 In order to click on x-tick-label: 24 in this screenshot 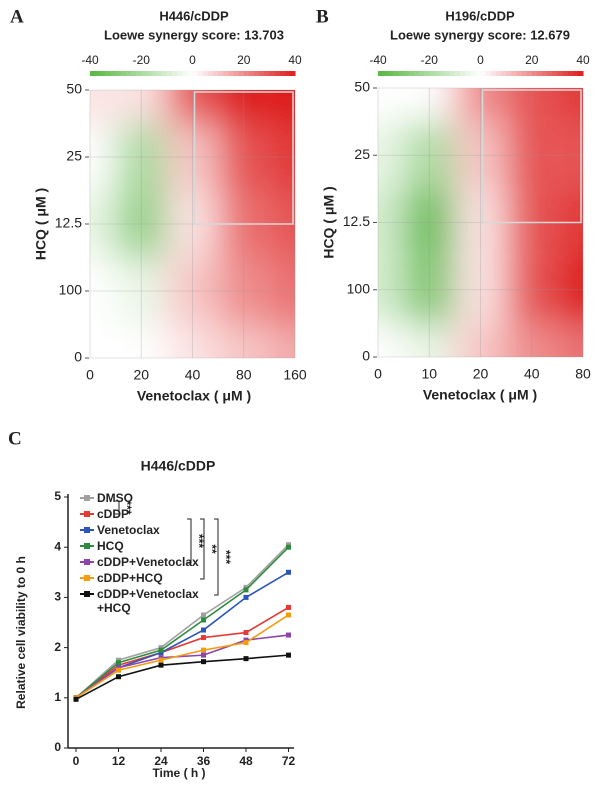, I will do `click(161, 761)`.